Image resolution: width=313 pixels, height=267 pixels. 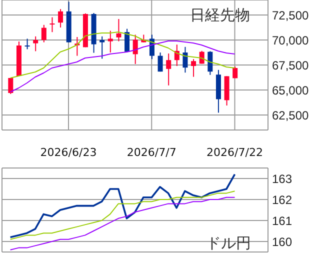 I want to click on y-tick-label: 161, so click(x=282, y=221).